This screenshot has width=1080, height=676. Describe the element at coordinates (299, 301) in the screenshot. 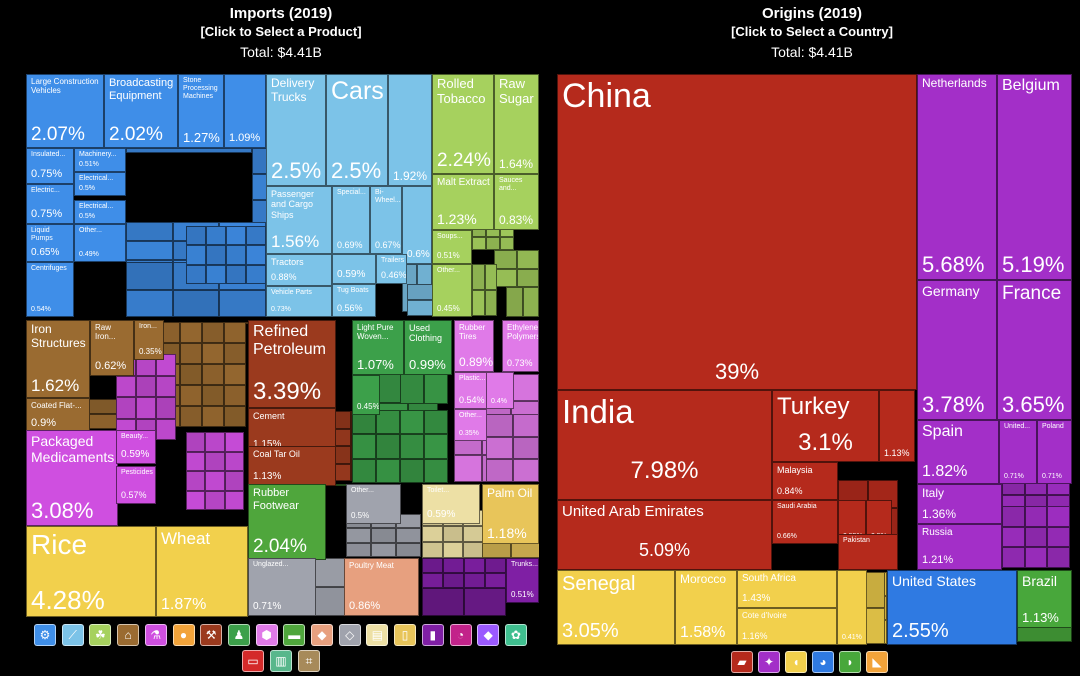

I see `tile-vehicle-parts: Vehicle Parts 0.73%` at that location.